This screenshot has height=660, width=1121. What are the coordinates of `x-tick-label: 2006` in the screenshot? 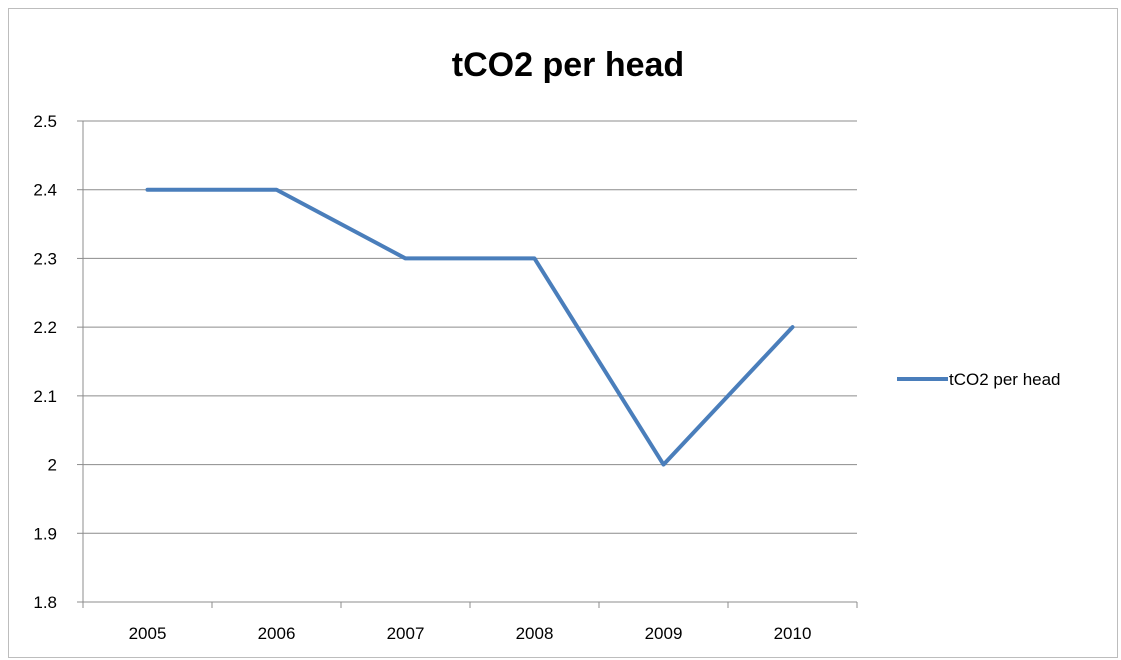 It's located at (277, 633).